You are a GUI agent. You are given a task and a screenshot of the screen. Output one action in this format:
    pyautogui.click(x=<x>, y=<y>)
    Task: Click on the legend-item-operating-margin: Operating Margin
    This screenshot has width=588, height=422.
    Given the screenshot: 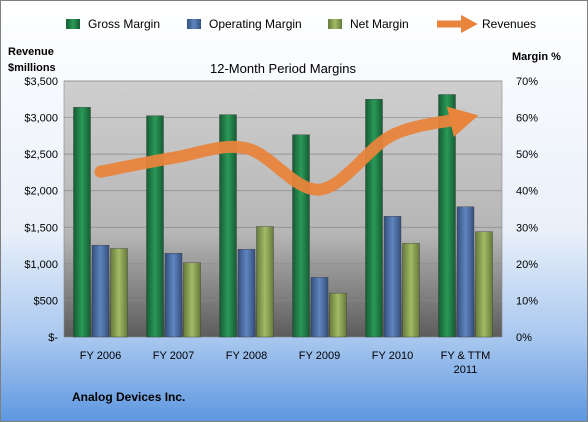 What is the action you would take?
    pyautogui.click(x=244, y=24)
    